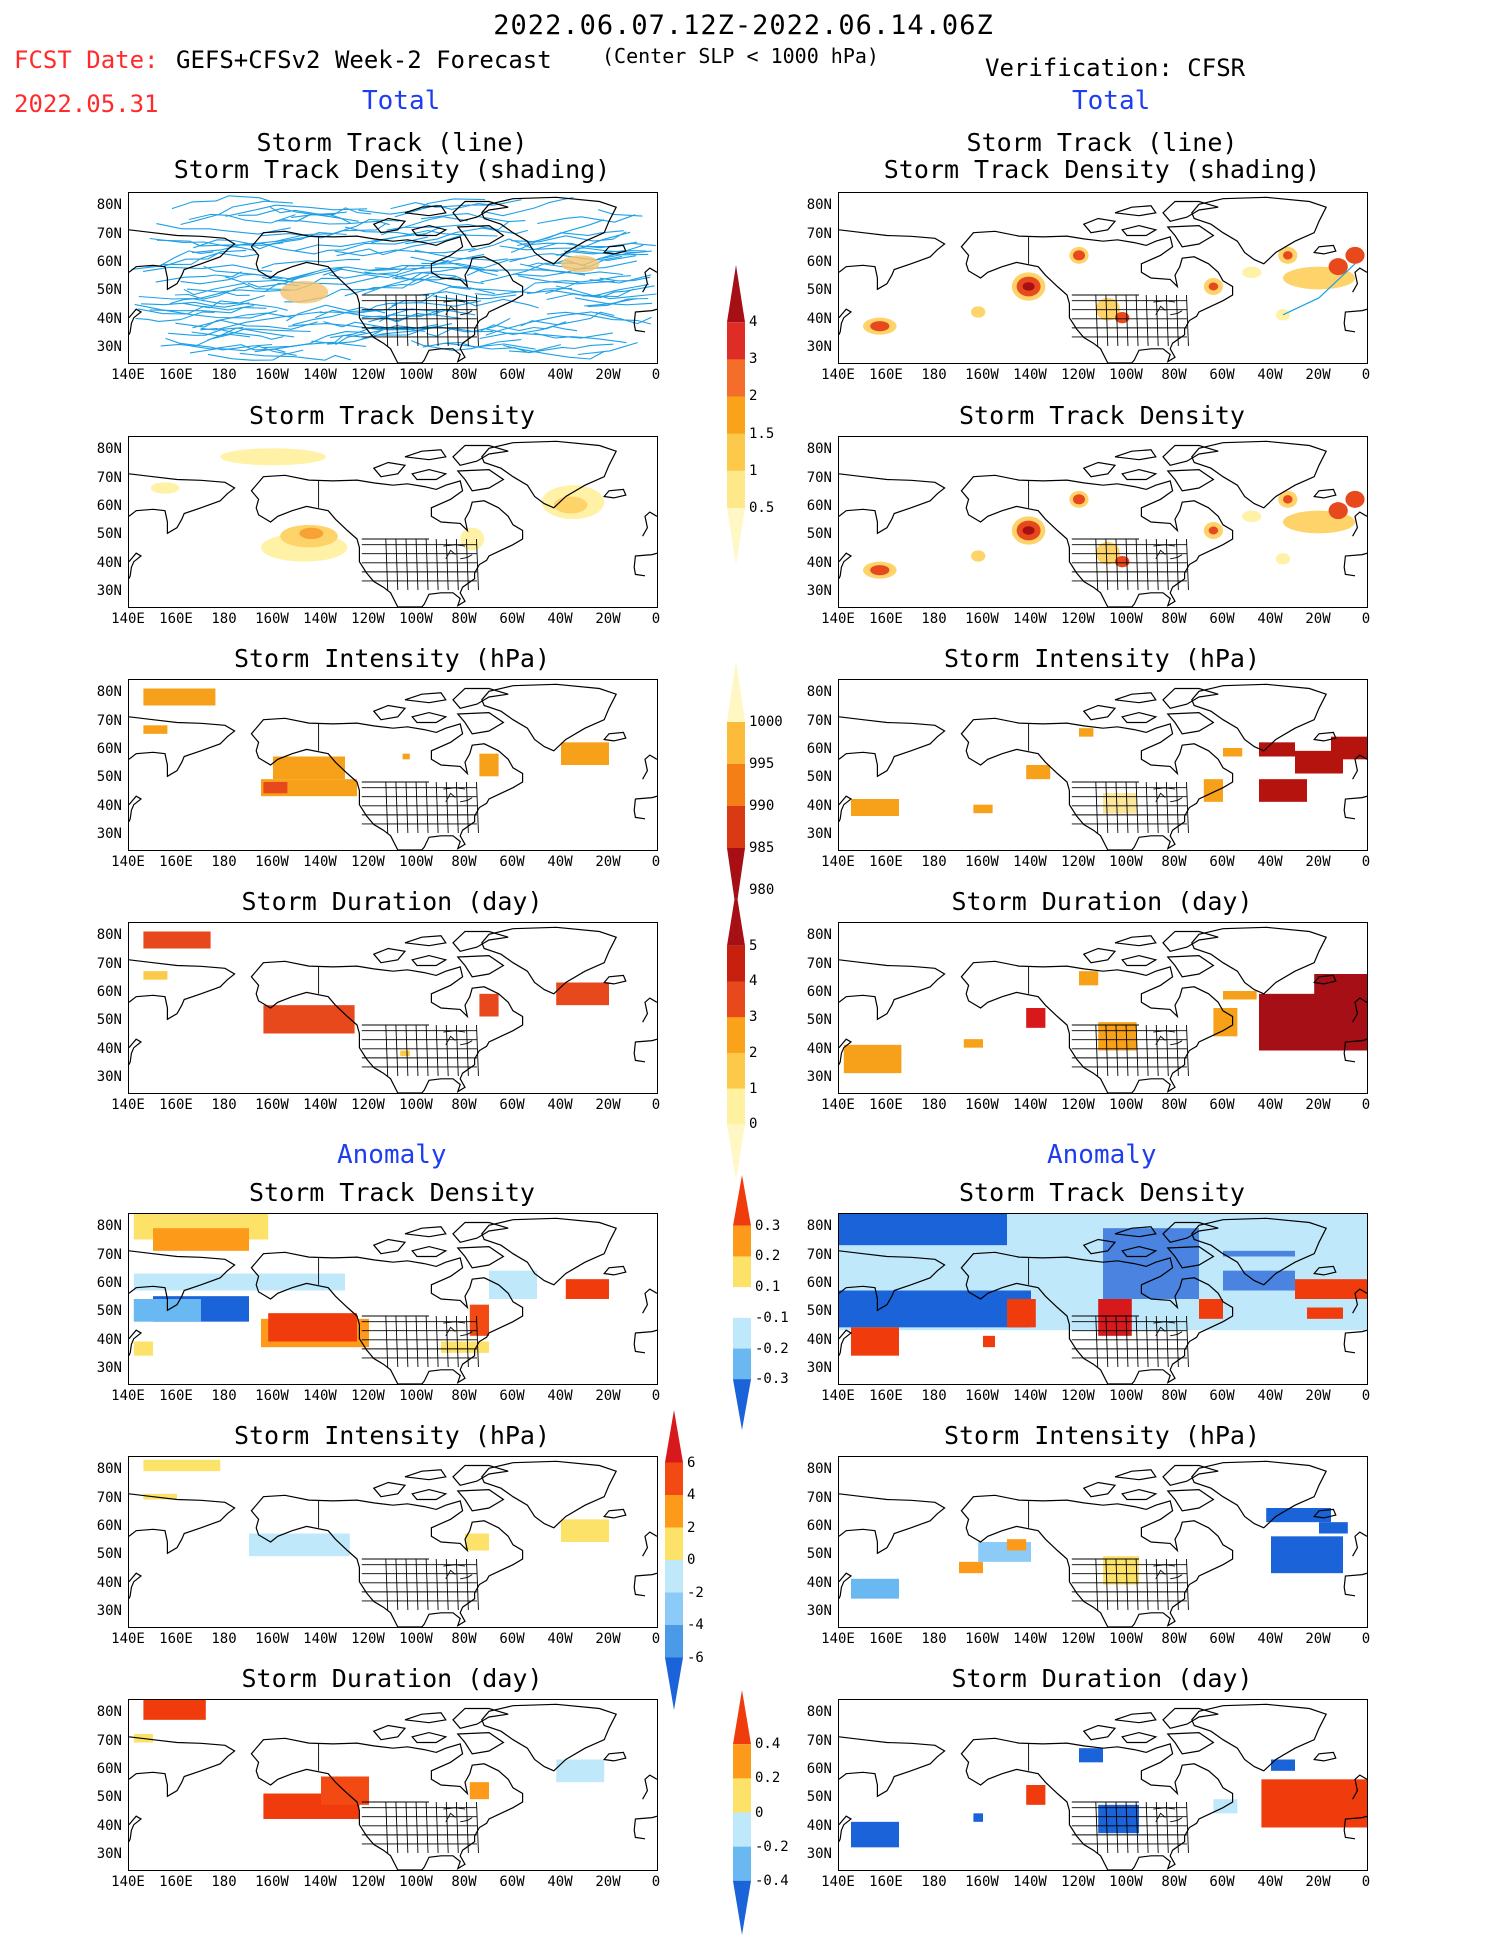  Describe the element at coordinates (1105, 1022) in the screenshot. I see `duration-cells` at that location.